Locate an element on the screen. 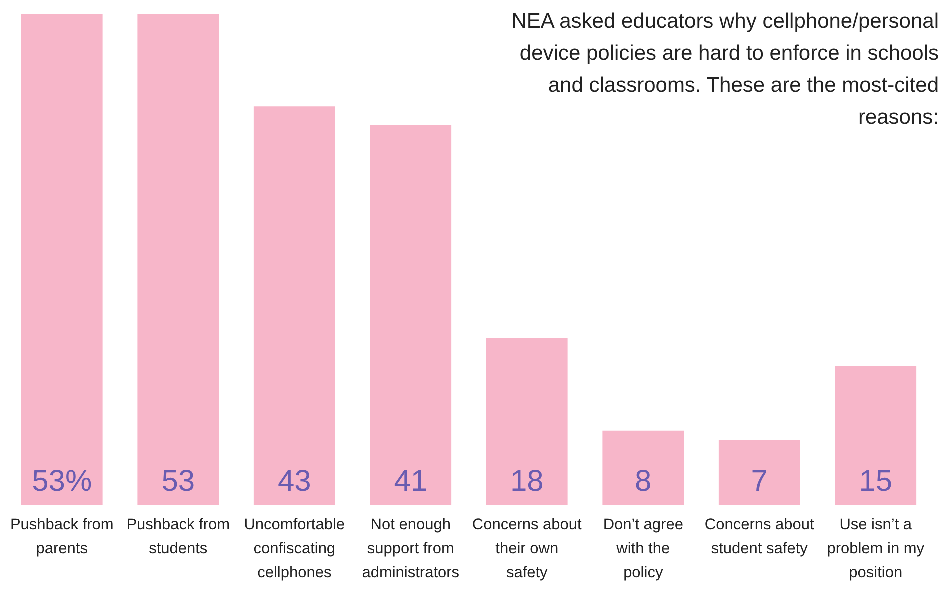 Image resolution: width=943 pixels, height=599 pixels. text: NEA asked educators why cellphone/personal device policies are hard to enforce in schools and classrooms. These are the most-cited reasons: is located at coordinates (724, 70).